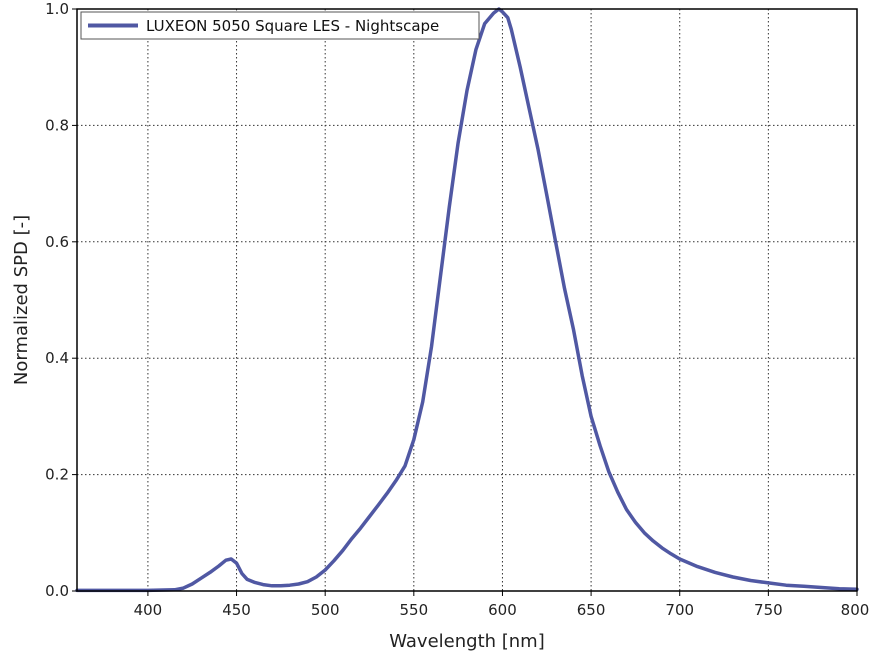 Image resolution: width=875 pixels, height=658 pixels. What do you see at coordinates (57, 242) in the screenshot?
I see `y-tick-label: 0.6` at bounding box center [57, 242].